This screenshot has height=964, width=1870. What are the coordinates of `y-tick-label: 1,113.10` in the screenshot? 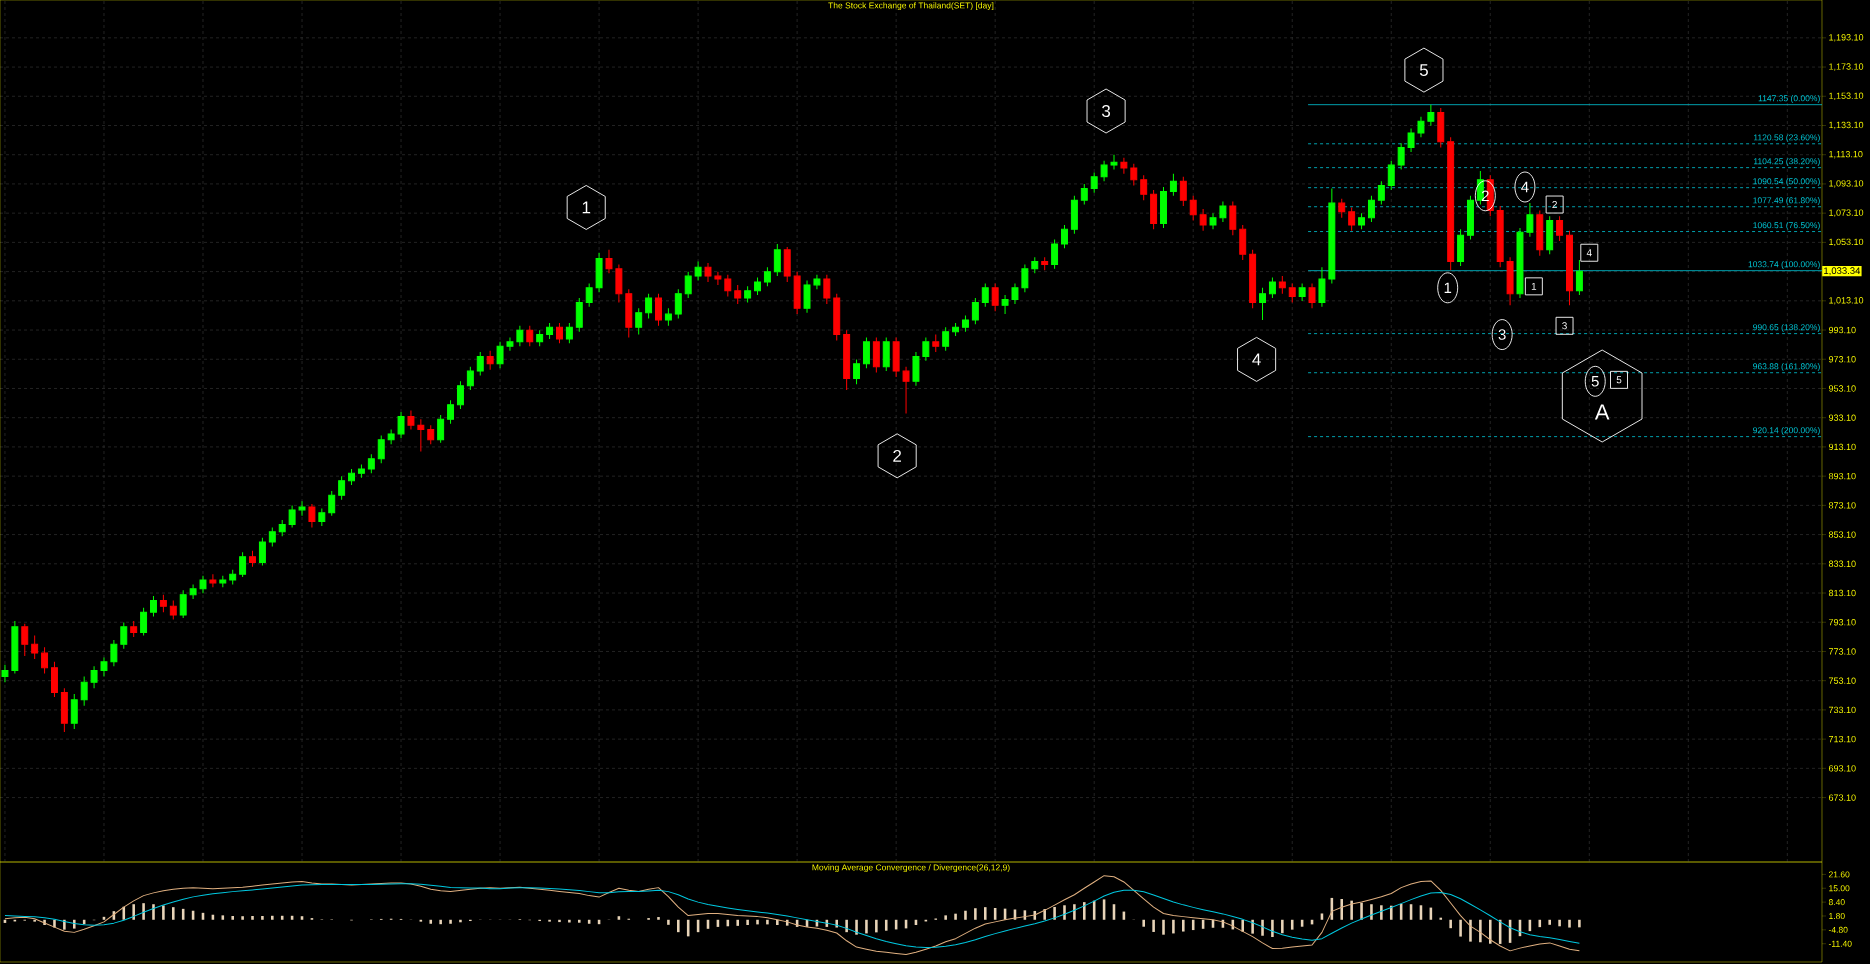 It's located at (1846, 154).